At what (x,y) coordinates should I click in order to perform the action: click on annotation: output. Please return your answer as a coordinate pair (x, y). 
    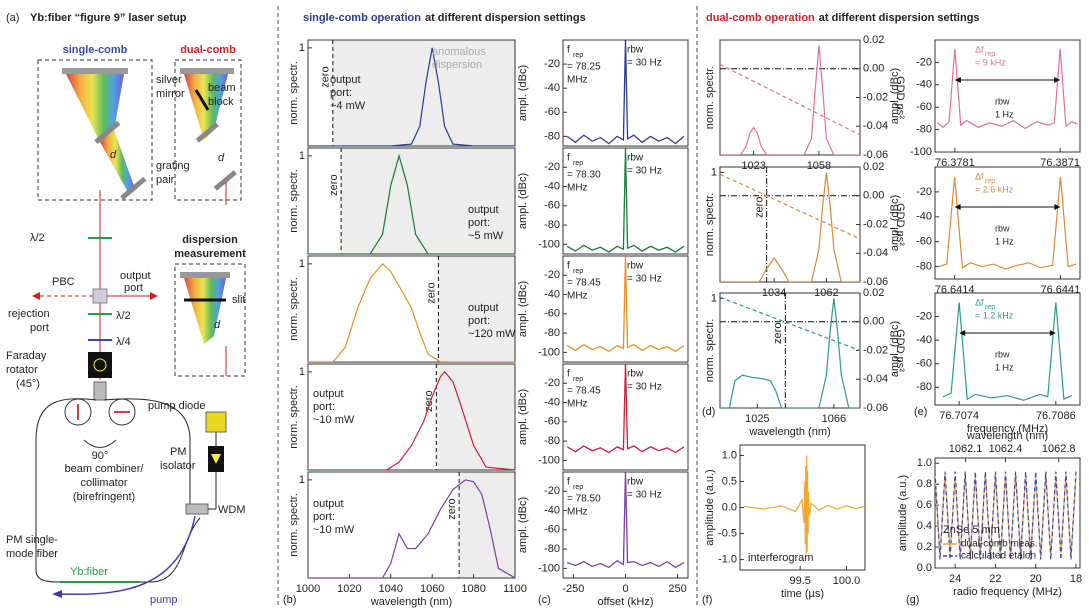
    Looking at the image, I should click on (483, 308).